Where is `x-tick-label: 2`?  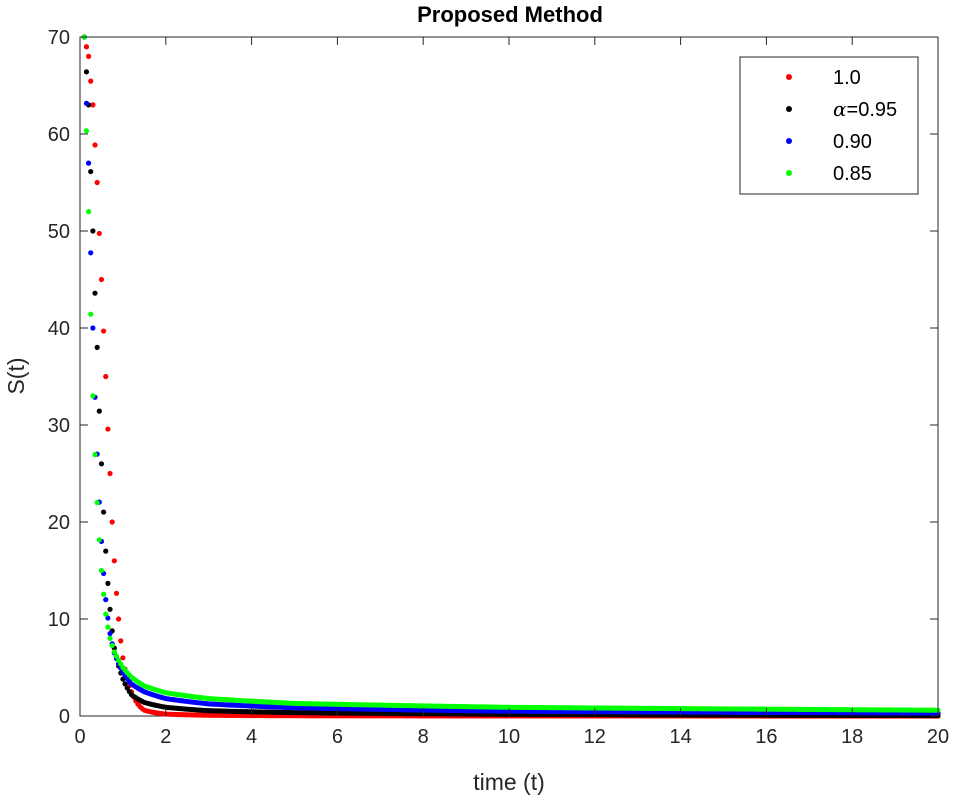
x-tick-label: 2 is located at coordinates (165, 737).